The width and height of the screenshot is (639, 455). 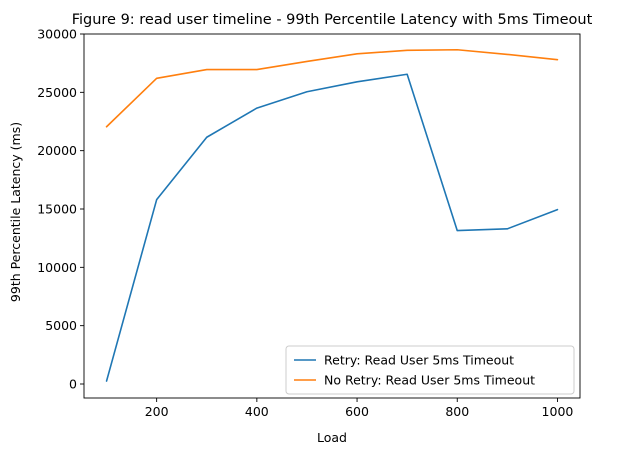 What do you see at coordinates (61, 325) in the screenshot?
I see `y-tick-label: 5000` at bounding box center [61, 325].